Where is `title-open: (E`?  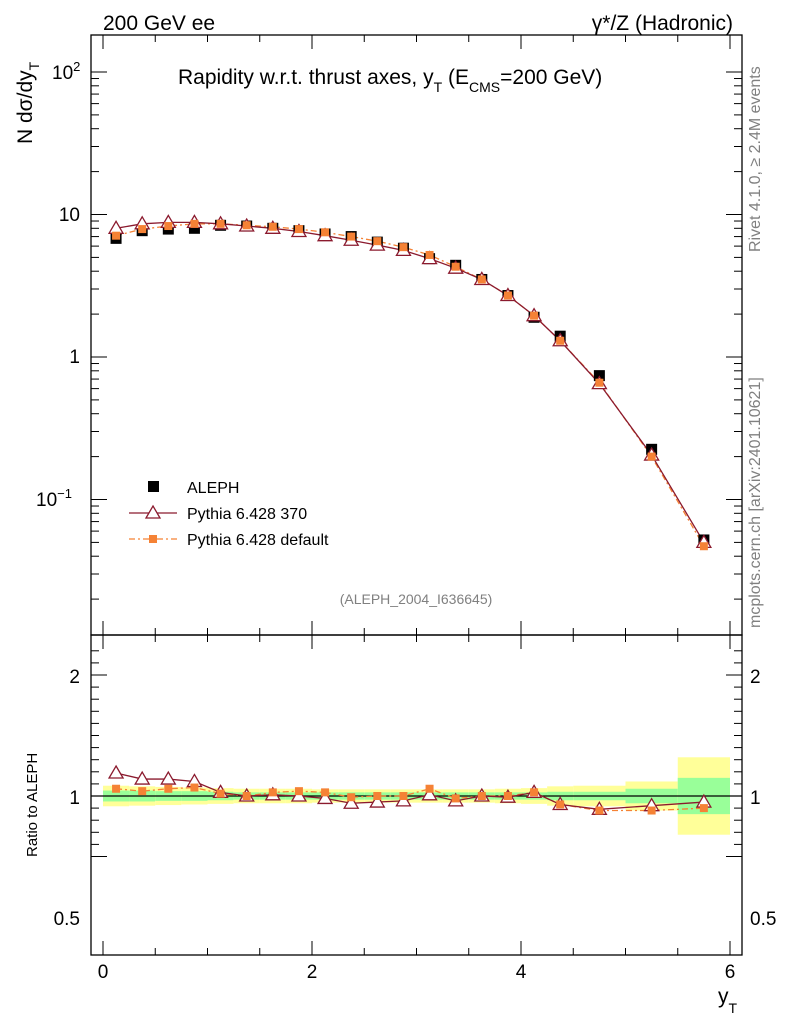 title-open: (E is located at coordinates (455, 77).